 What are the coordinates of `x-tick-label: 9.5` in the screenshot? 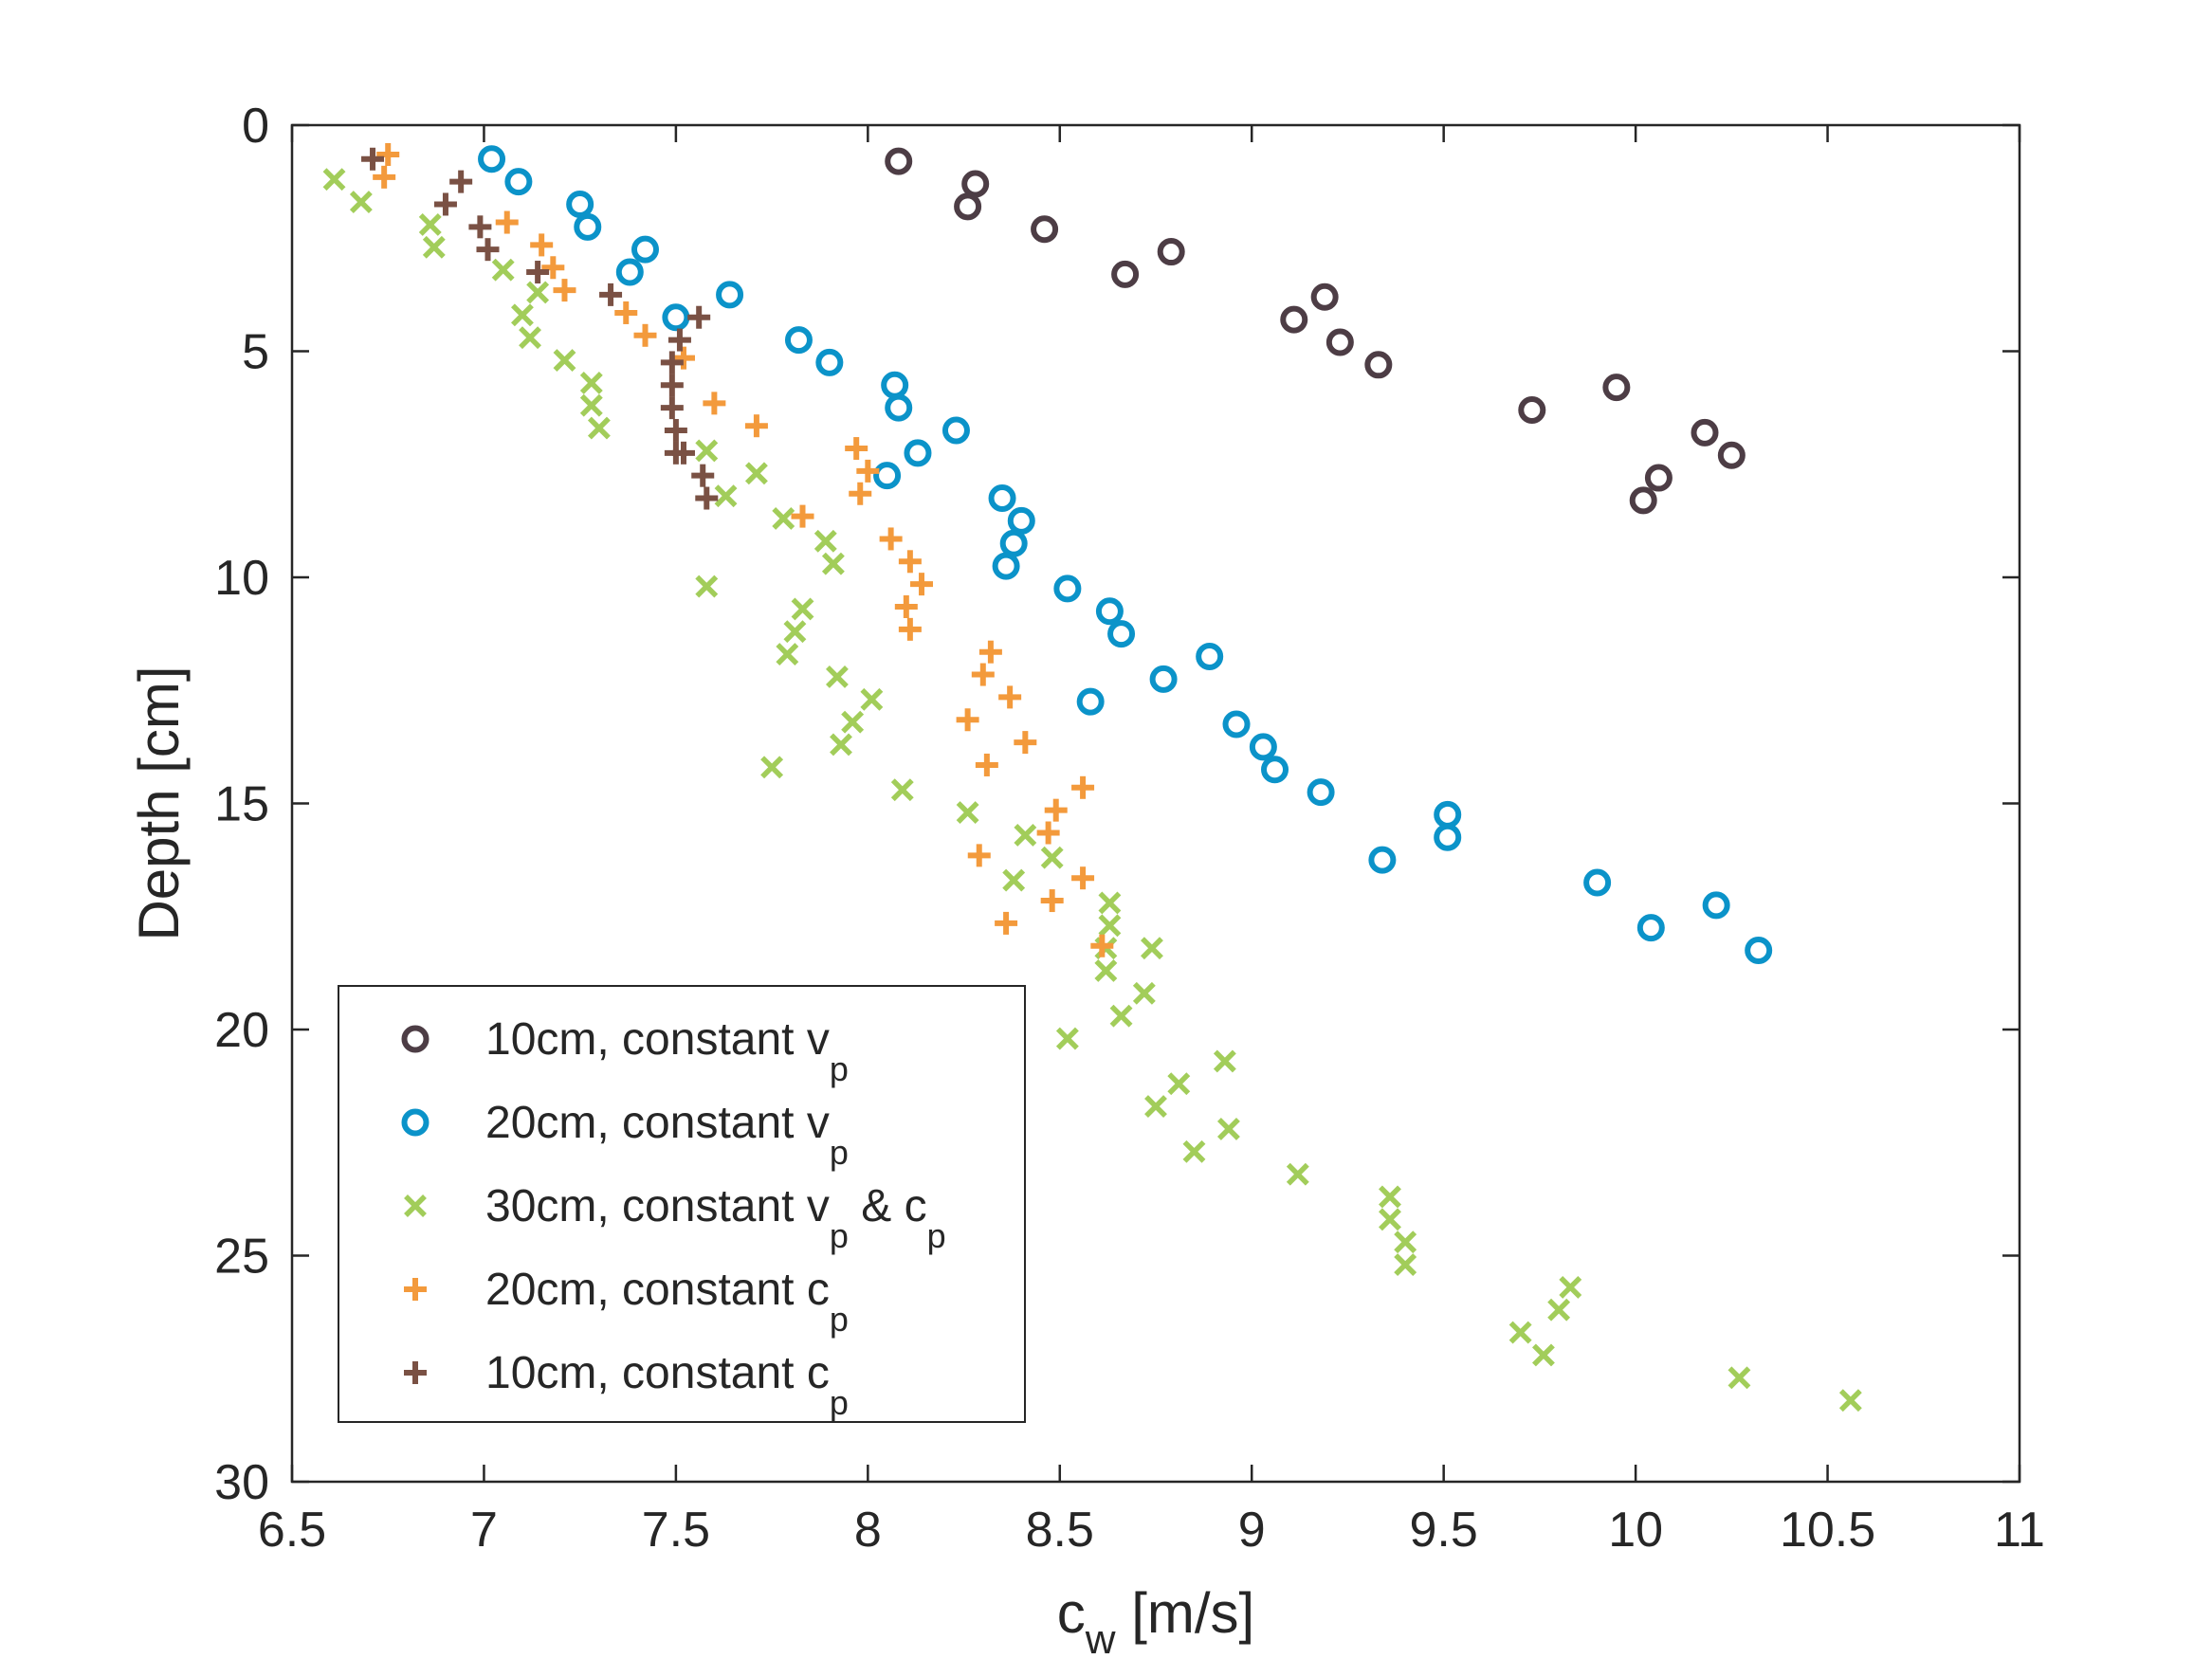 It's located at (1444, 1530).